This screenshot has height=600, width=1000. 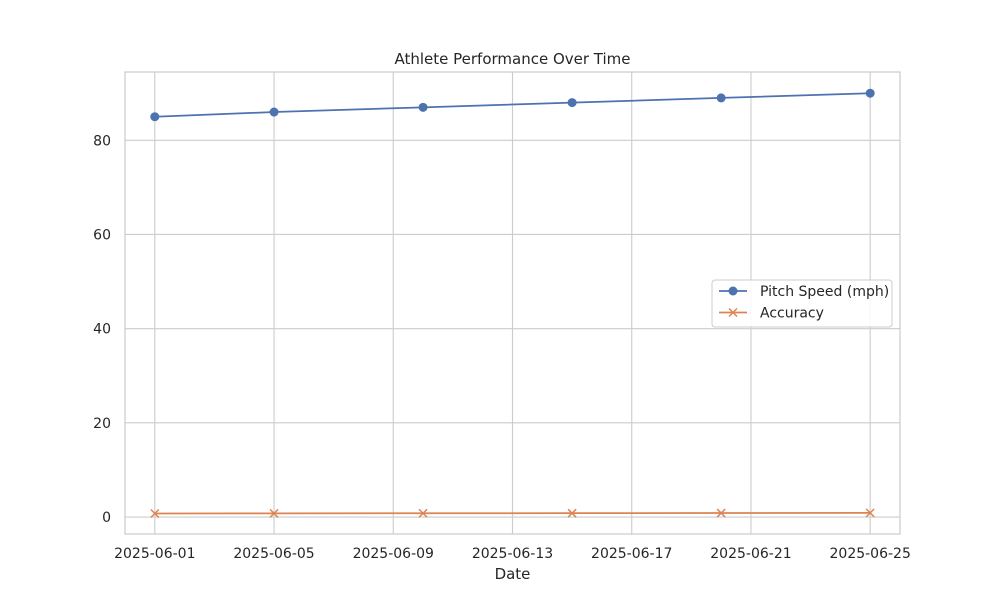 I want to click on legend-item-0: Pitch Speed (mph), so click(x=804, y=292).